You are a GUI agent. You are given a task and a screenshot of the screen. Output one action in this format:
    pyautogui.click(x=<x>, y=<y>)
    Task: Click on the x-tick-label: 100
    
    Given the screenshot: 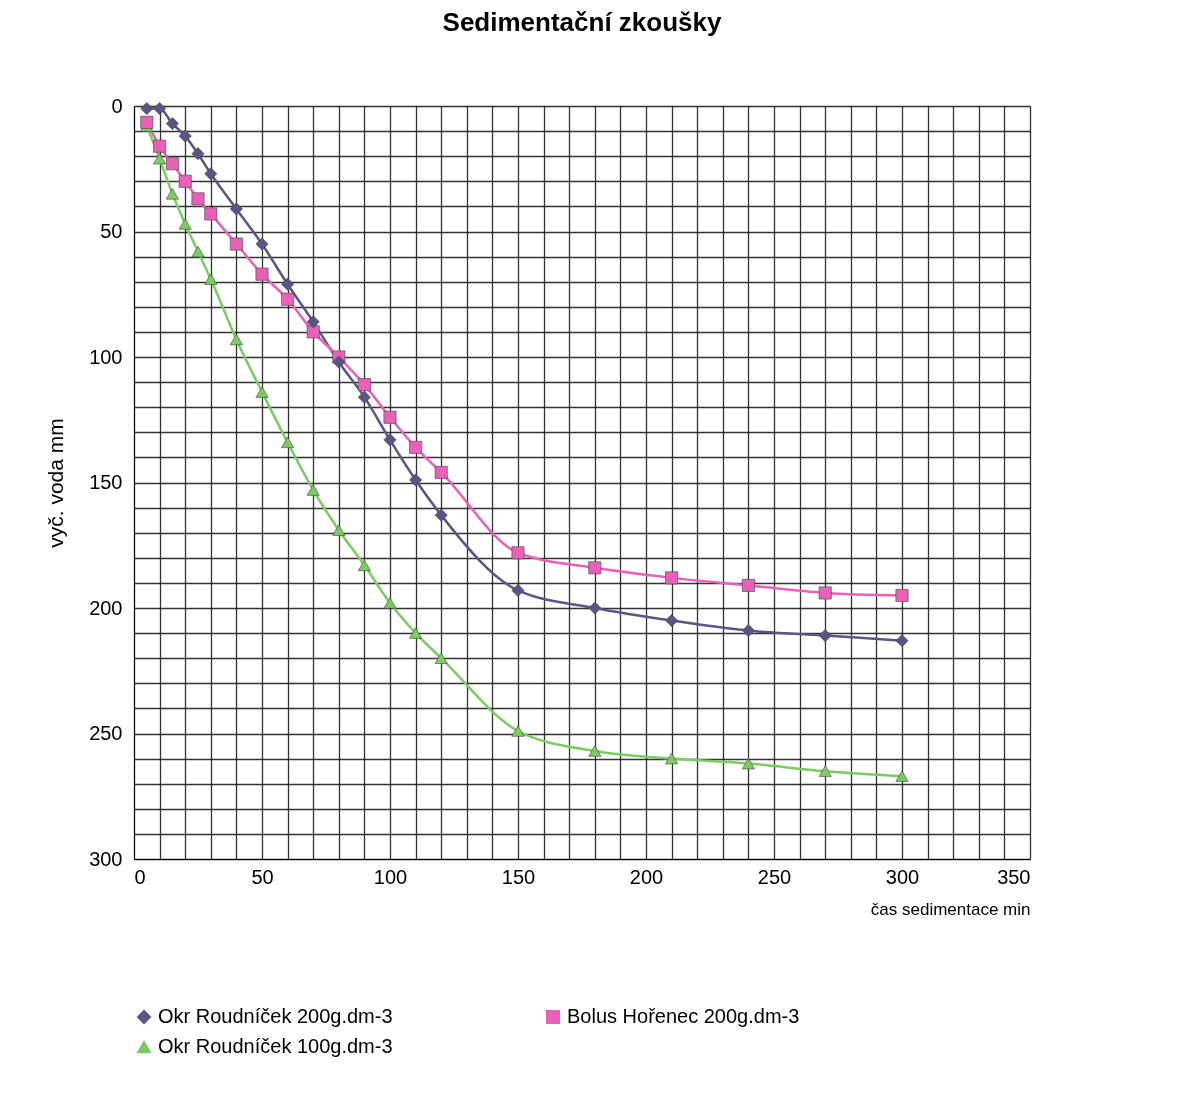 What is the action you would take?
    pyautogui.click(x=390, y=876)
    